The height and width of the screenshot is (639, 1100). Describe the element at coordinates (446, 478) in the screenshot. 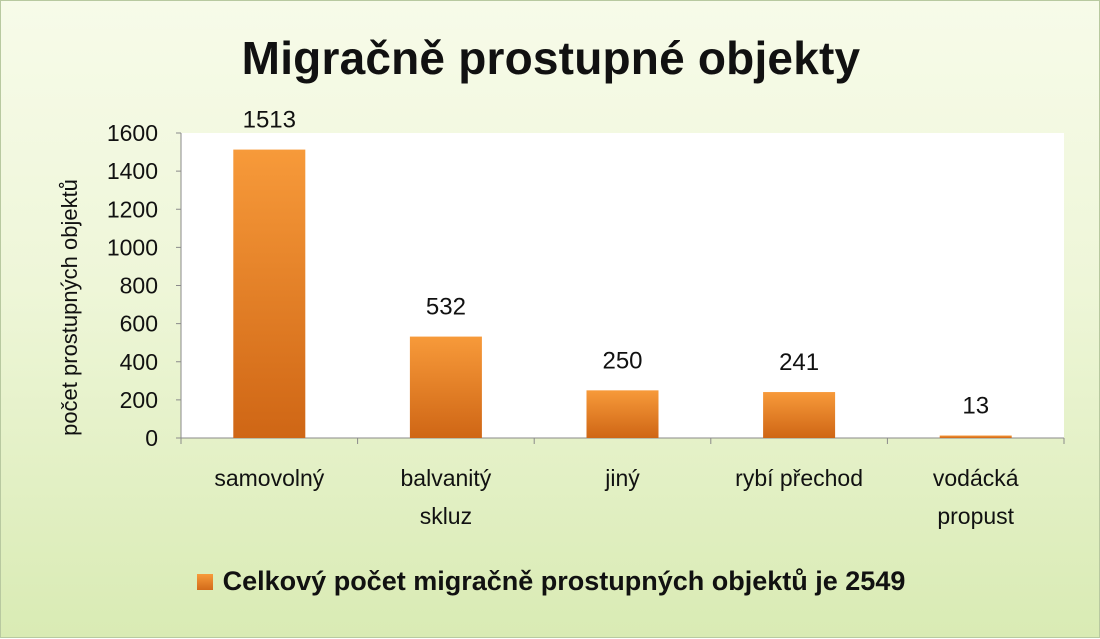

I see `x-tick-label: balvanitý` at that location.